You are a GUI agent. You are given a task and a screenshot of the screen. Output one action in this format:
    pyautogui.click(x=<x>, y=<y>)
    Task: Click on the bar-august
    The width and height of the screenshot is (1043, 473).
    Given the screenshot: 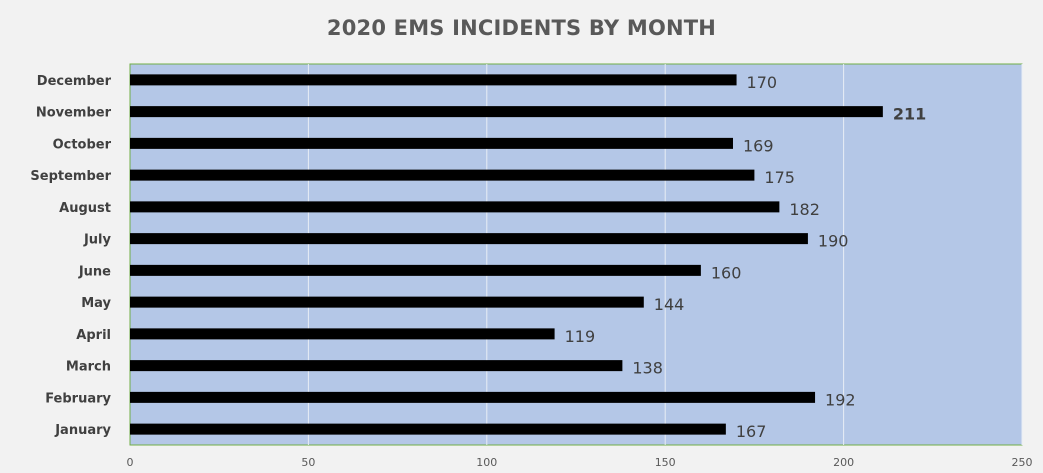 What is the action you would take?
    pyautogui.click(x=455, y=207)
    